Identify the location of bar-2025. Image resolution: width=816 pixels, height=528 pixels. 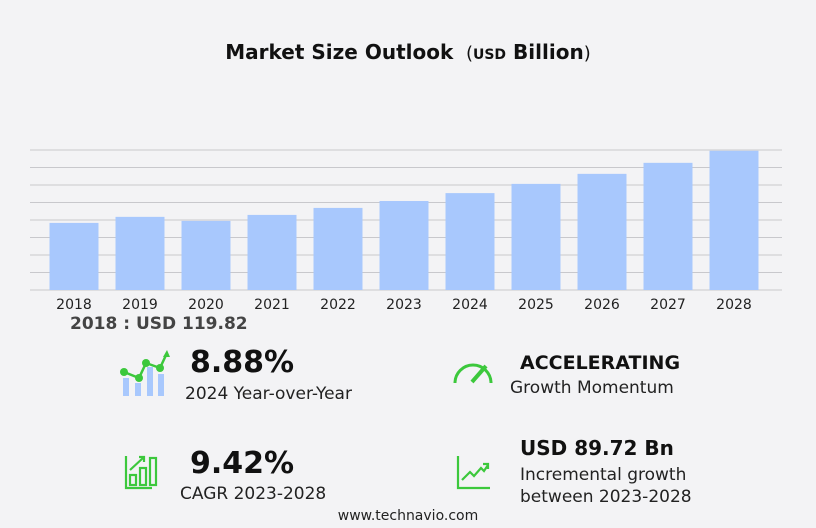
(536, 236).